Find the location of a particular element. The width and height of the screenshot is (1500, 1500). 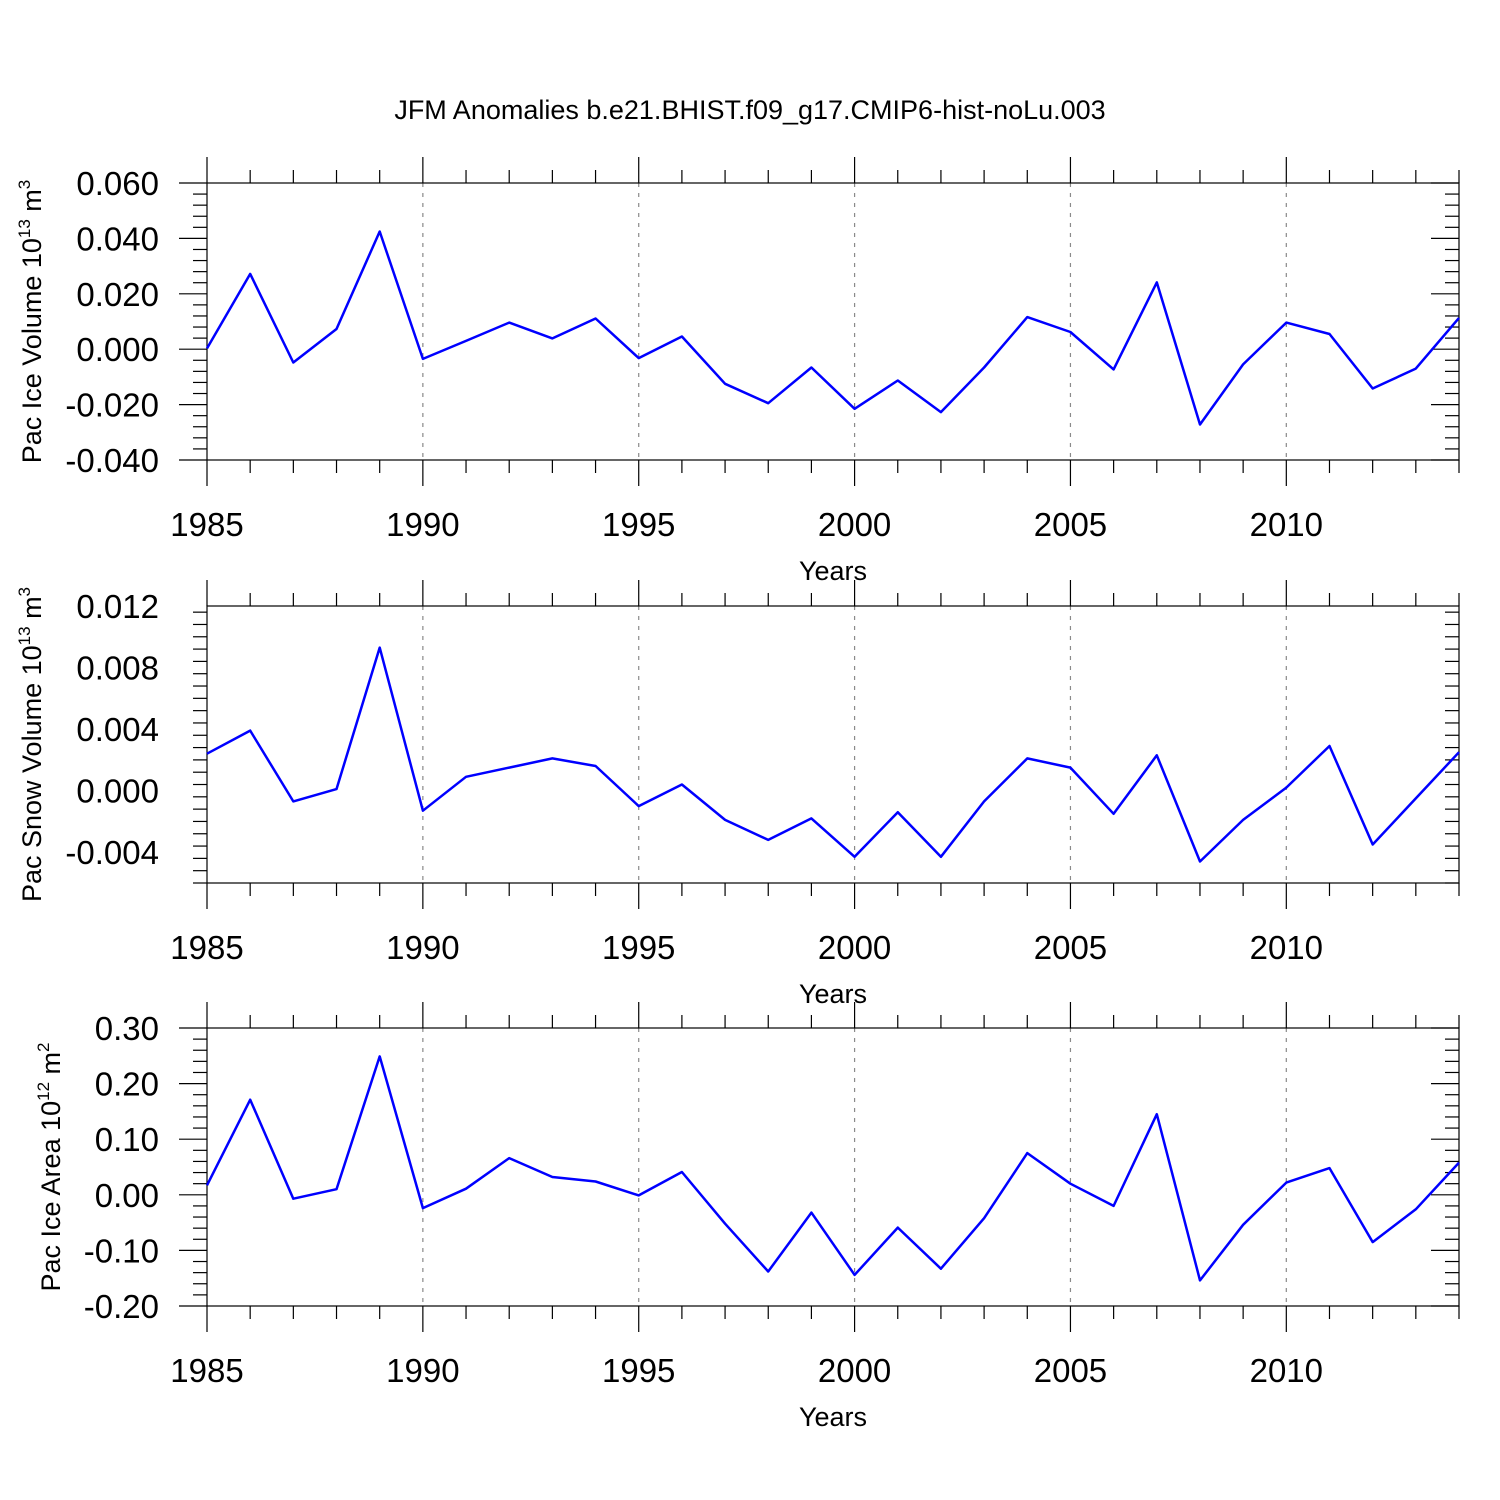

y-tick-label: 0.10 is located at coordinates (127, 1139).